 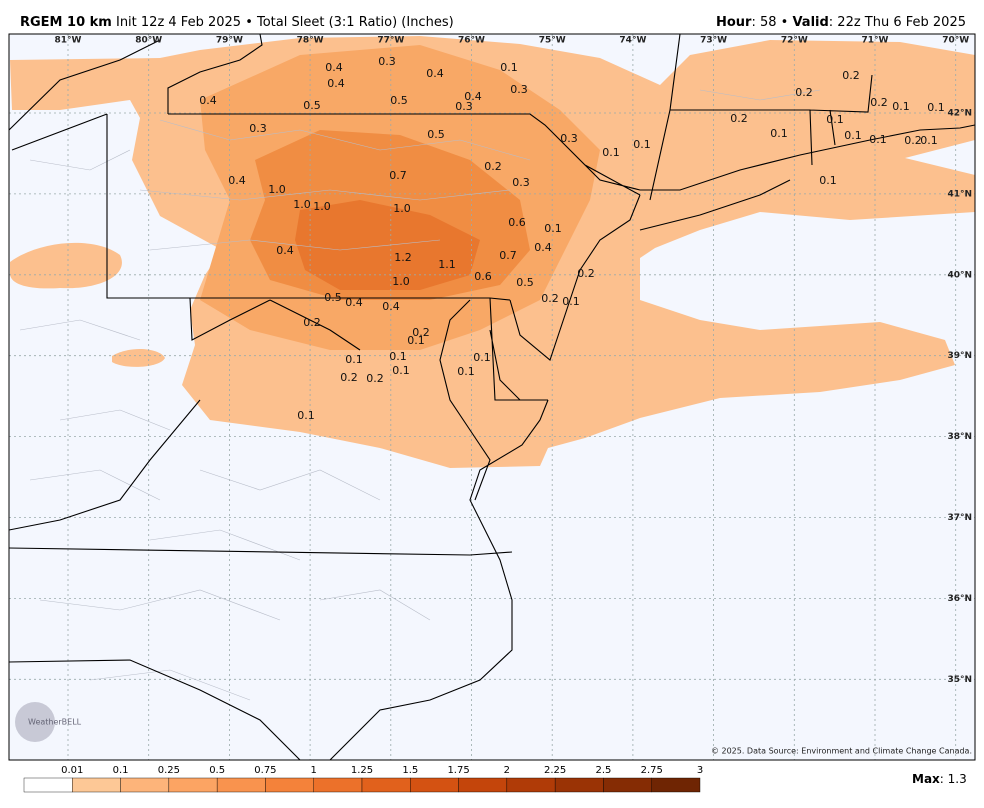 I want to click on value-label: 1.1, so click(x=447, y=264).